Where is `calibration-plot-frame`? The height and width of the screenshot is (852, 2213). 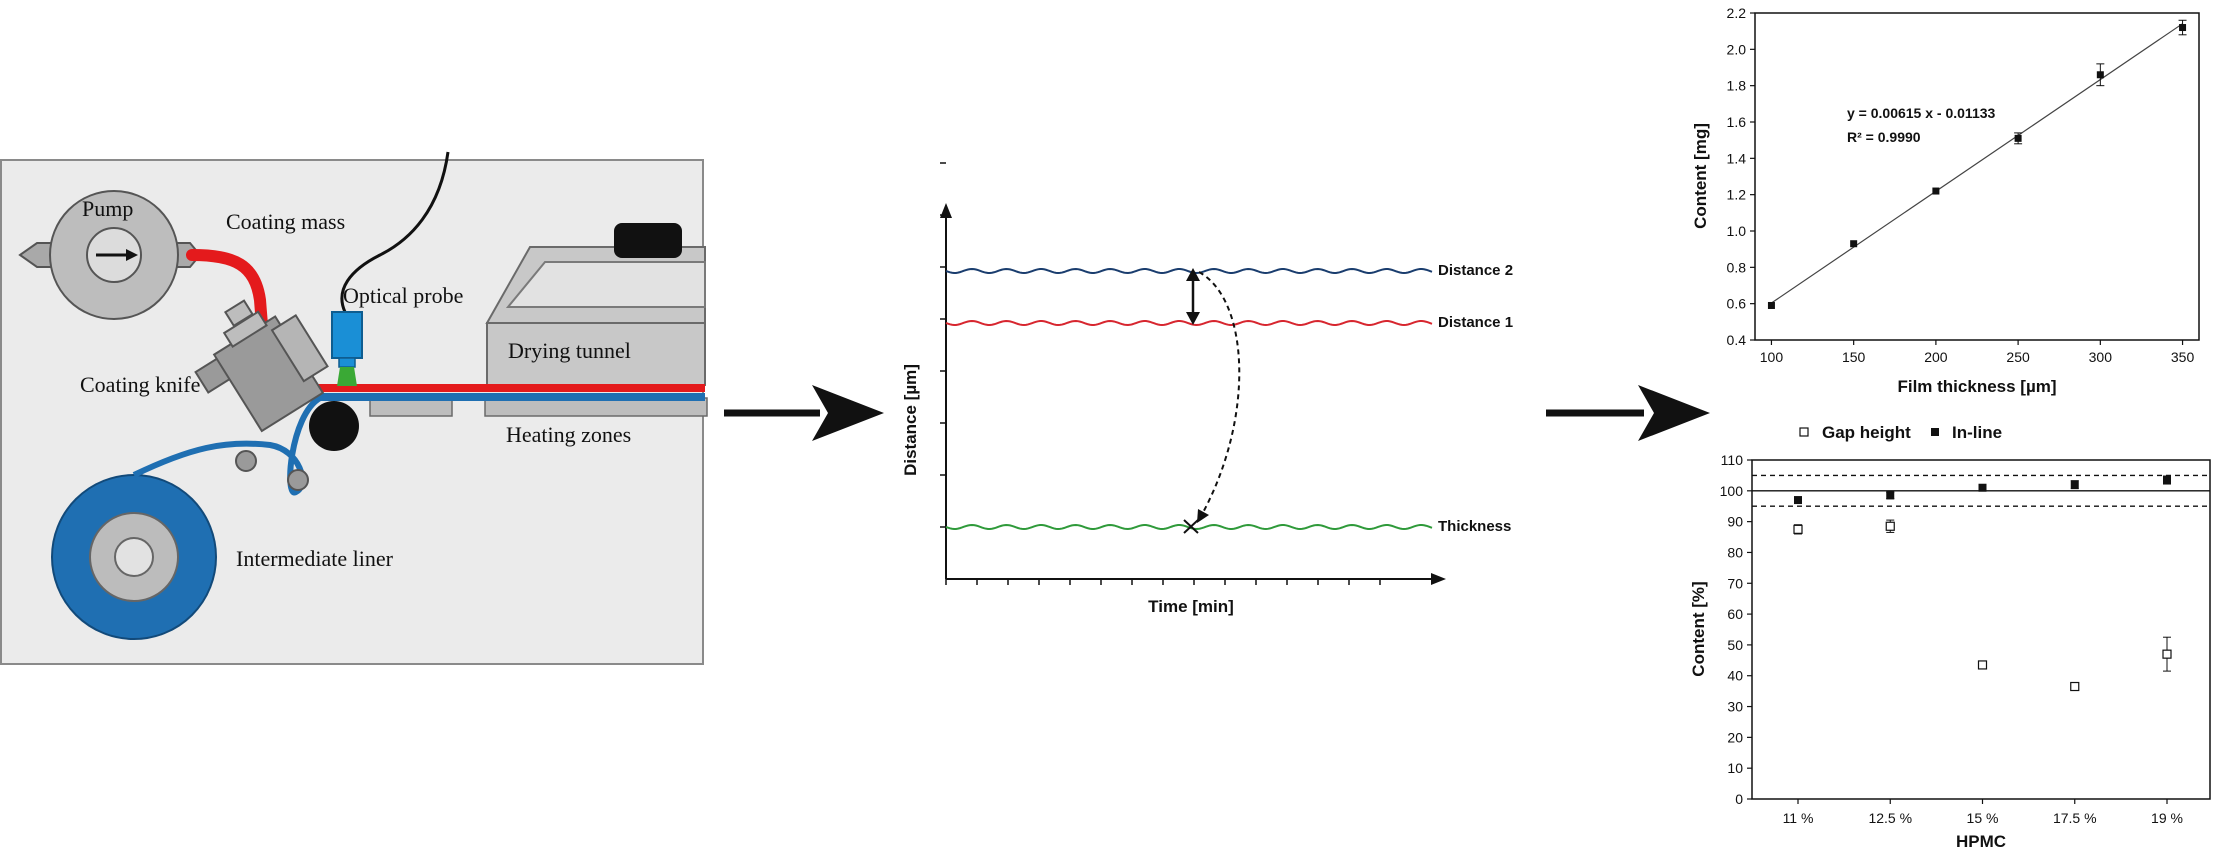
calibration-plot-frame is located at coordinates (1977, 176).